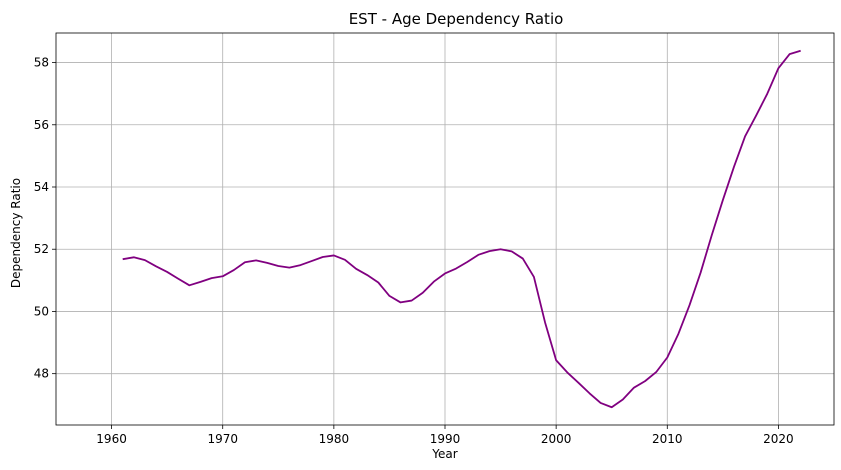 This screenshot has width=841, height=470. Describe the element at coordinates (16, 233) in the screenshot. I see `y-axis-label: Dependency Ratio` at that location.